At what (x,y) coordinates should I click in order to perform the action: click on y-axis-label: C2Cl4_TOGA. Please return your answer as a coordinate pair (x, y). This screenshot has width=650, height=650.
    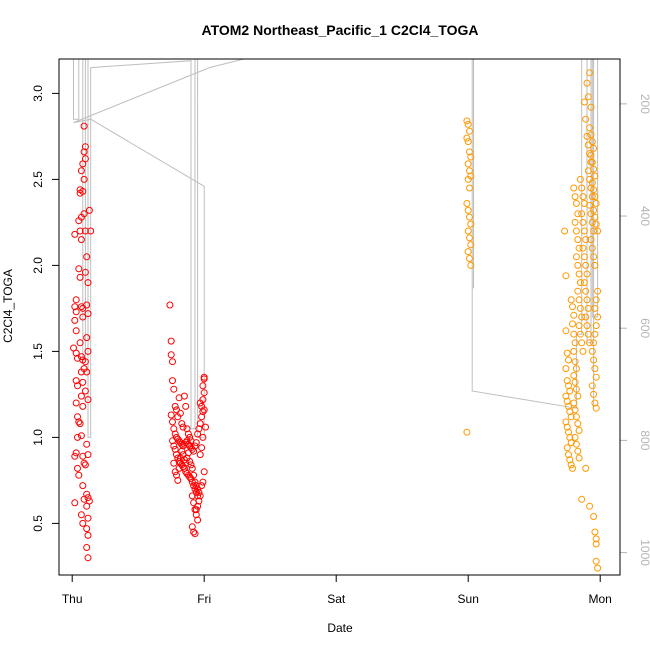
    Looking at the image, I should click on (8, 306).